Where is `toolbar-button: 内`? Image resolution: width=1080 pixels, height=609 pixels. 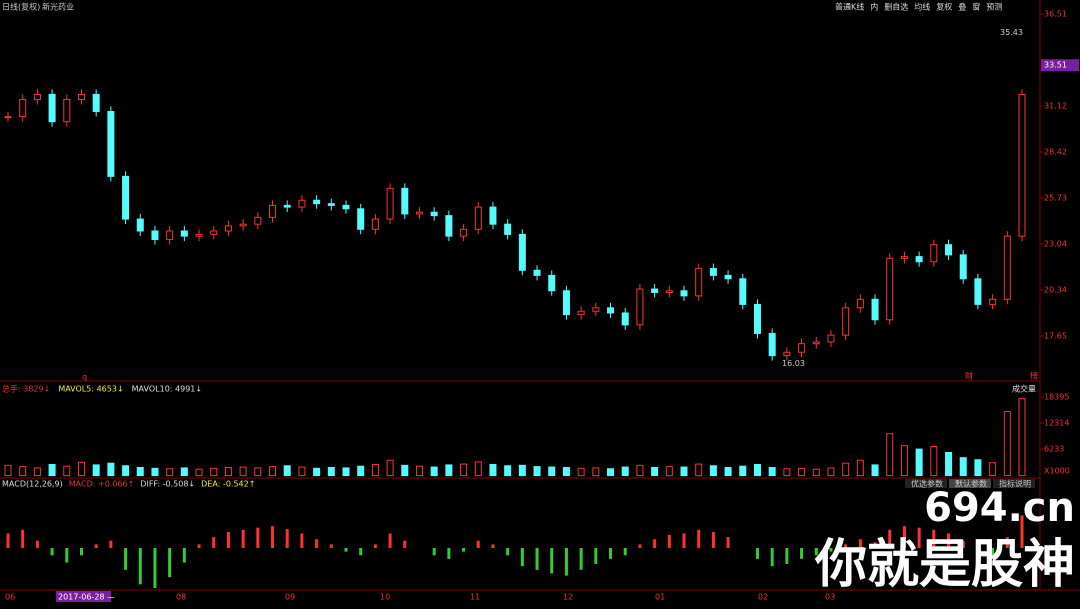
toolbar-button: 内 is located at coordinates (874, 7).